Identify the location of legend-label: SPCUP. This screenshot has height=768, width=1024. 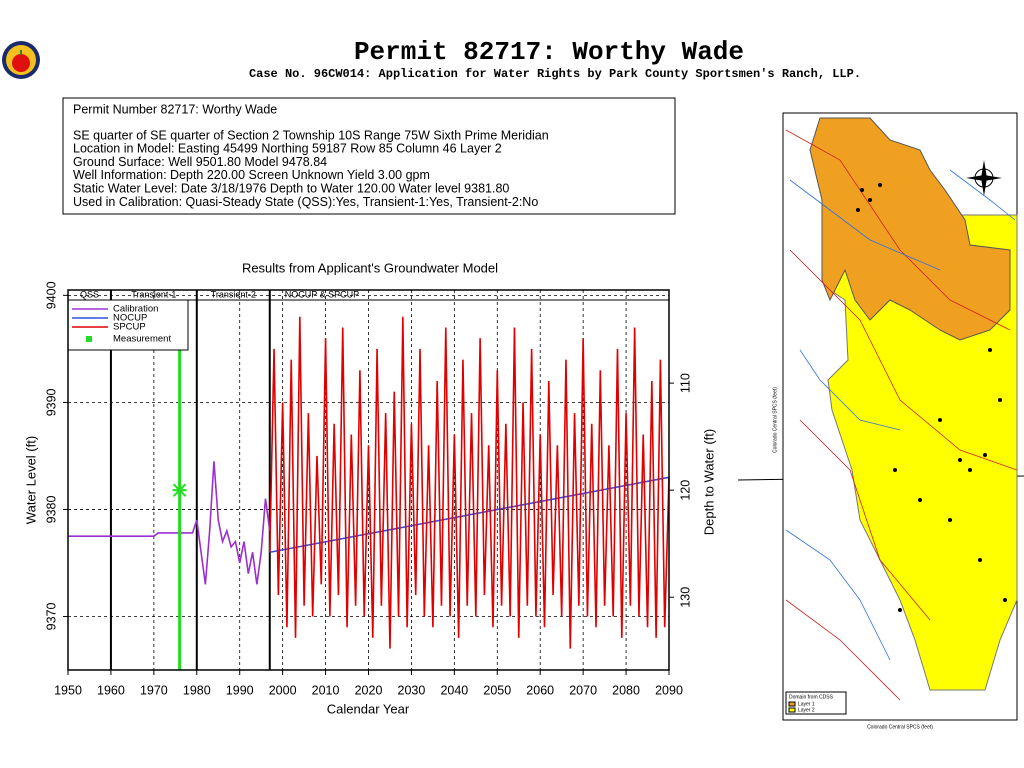
(129, 327).